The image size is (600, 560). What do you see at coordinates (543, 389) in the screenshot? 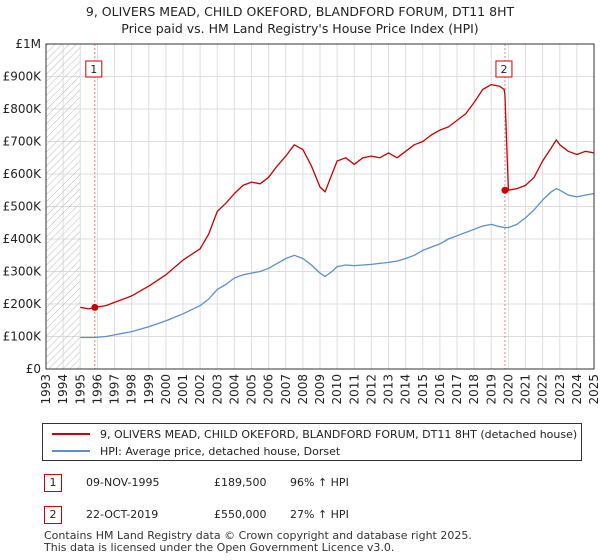
I see `x-tick-label: 2022` at bounding box center [543, 389].